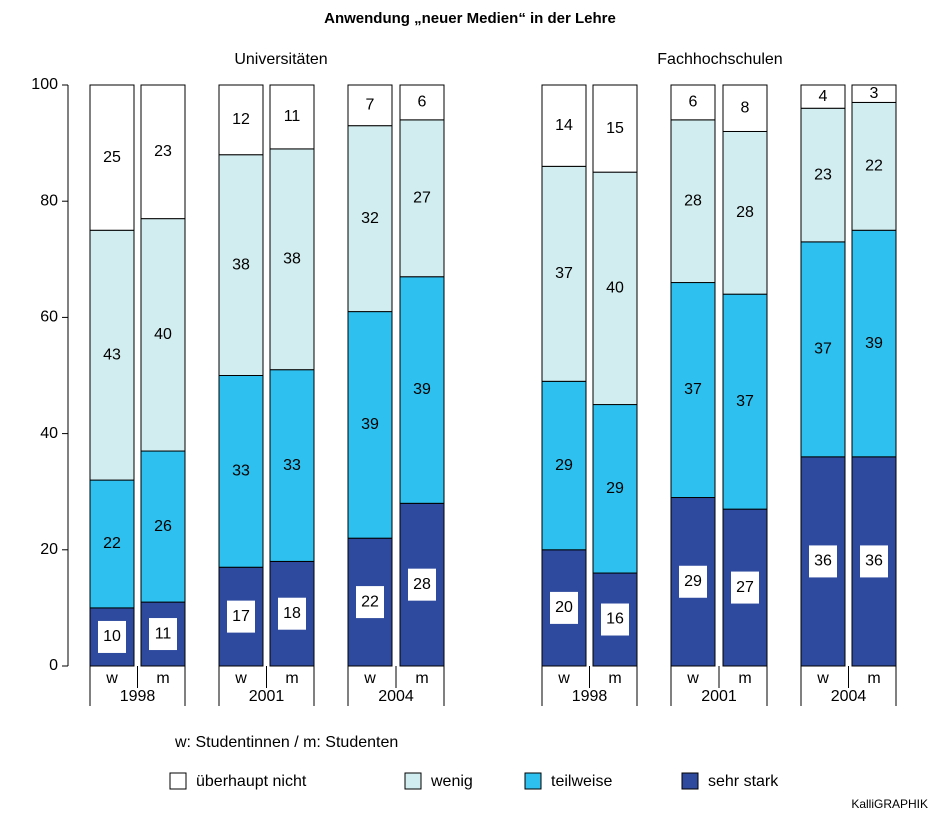  I want to click on value-label: 32, so click(370, 218).